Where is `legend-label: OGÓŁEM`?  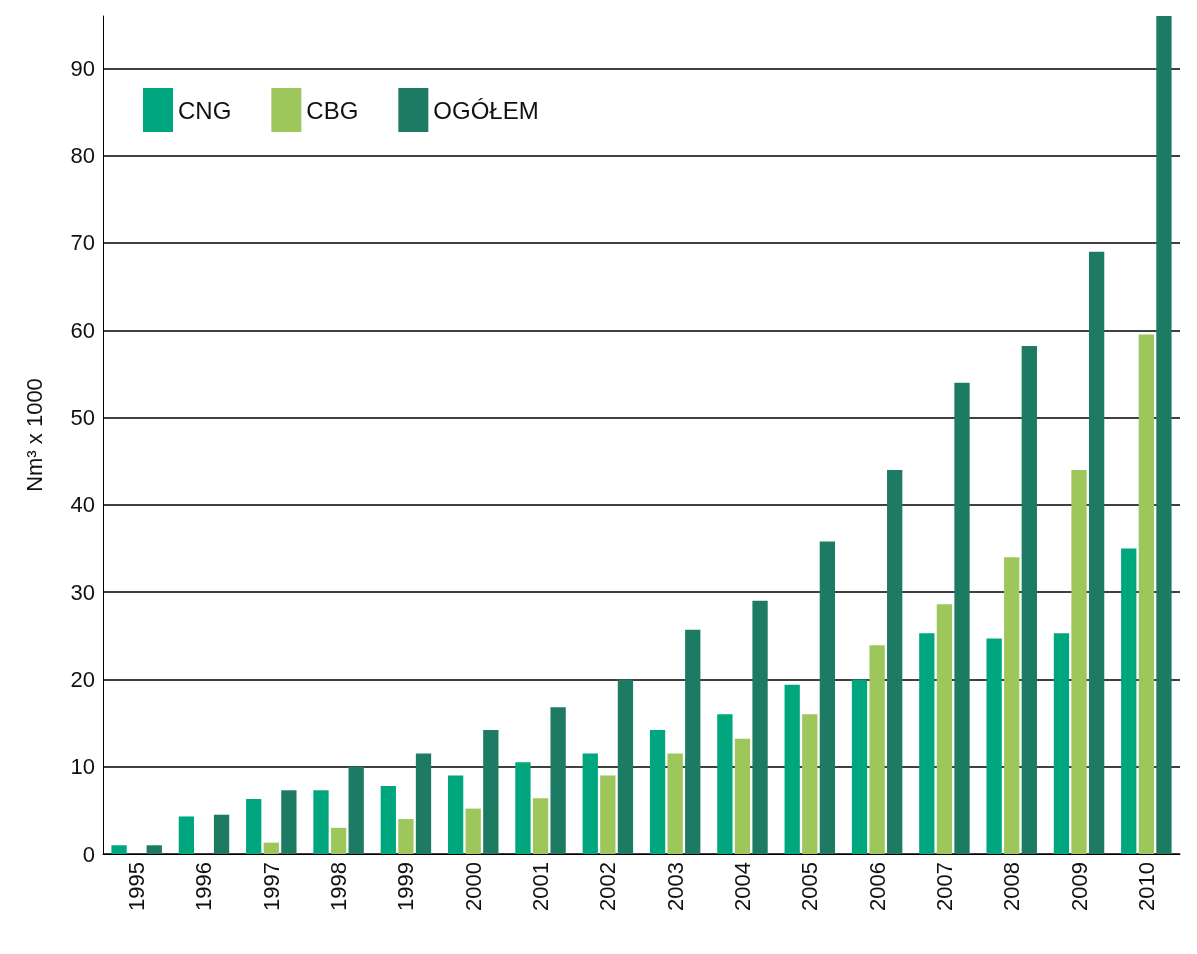 legend-label: OGÓŁEM is located at coordinates (486, 110).